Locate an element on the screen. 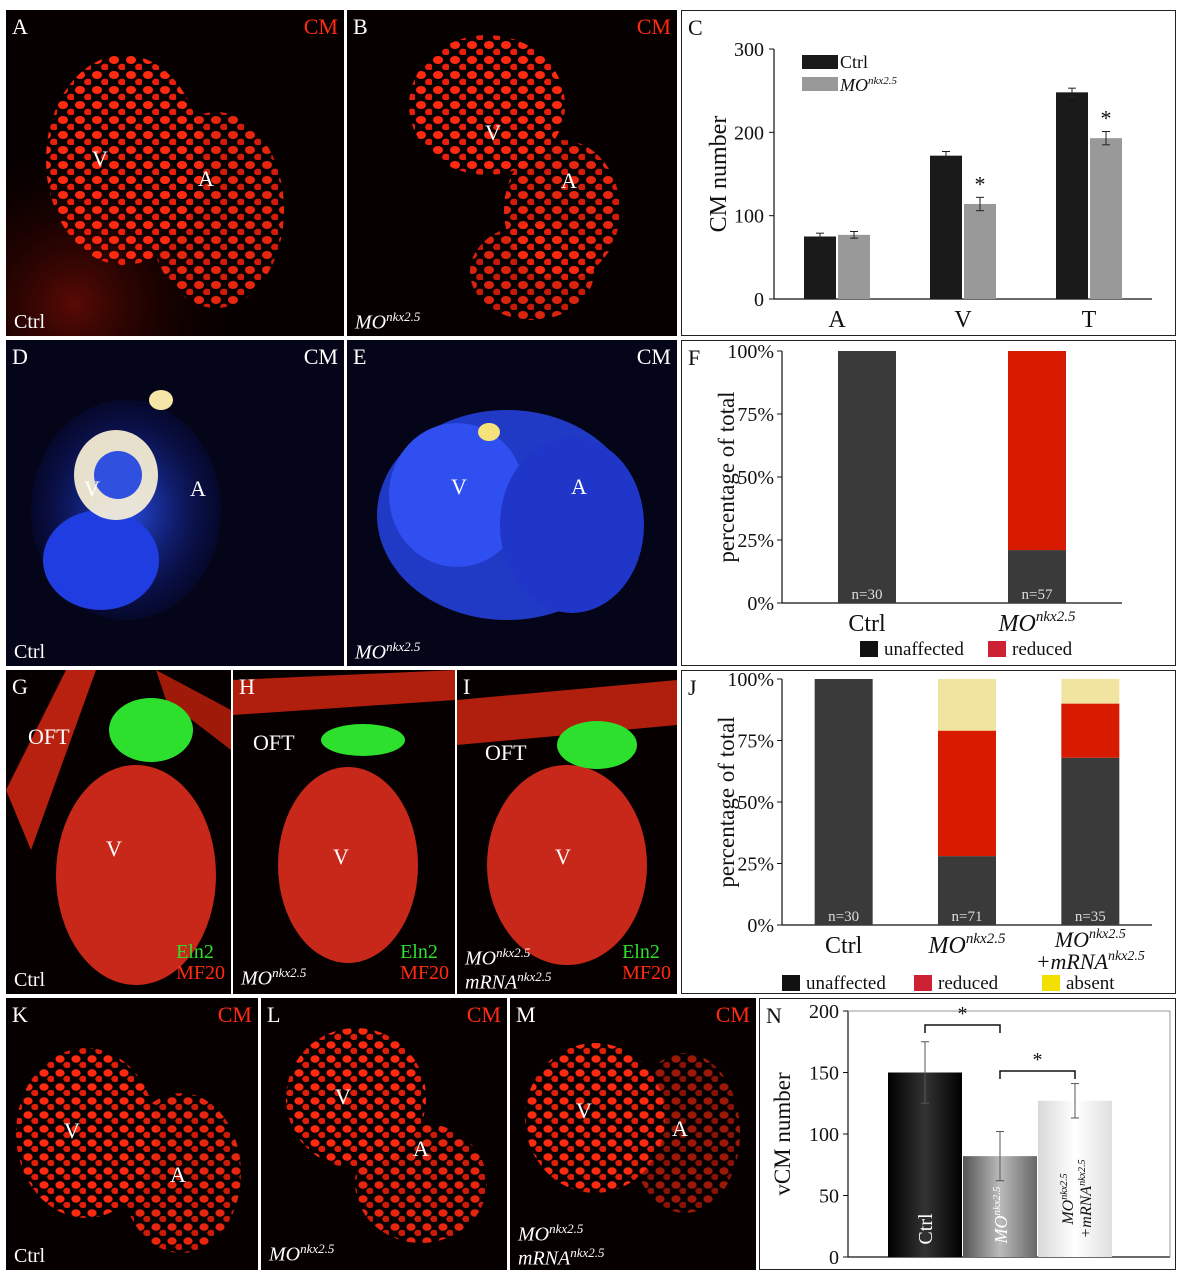 Image resolution: width=1184 pixels, height=1280 pixels. panel-a-cm-label: CM is located at coordinates (320, 26).